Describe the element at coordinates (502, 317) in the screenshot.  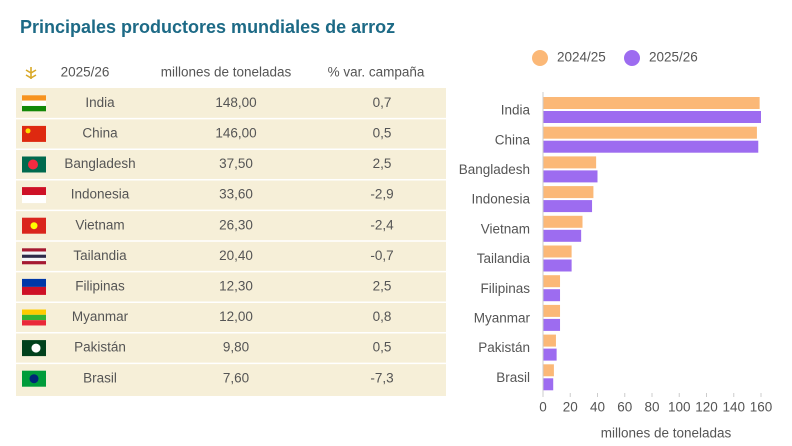
I see `y-tick-label: Myanmar` at that location.